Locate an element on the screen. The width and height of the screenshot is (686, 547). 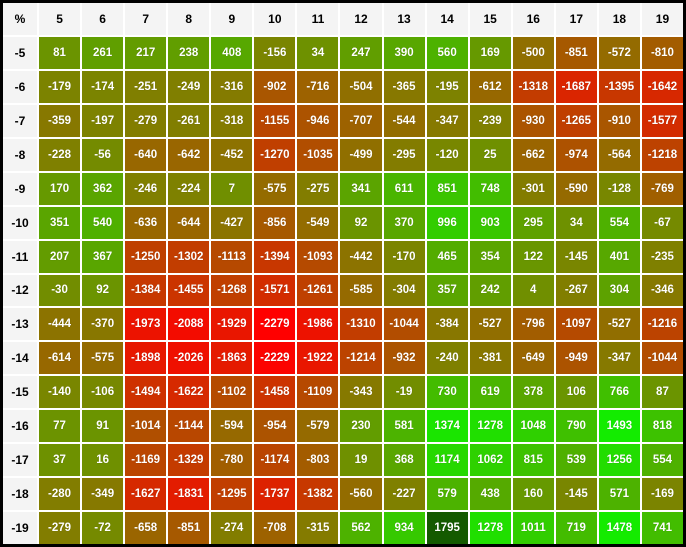
heatmap-cell: -560 is located at coordinates (361, 494).